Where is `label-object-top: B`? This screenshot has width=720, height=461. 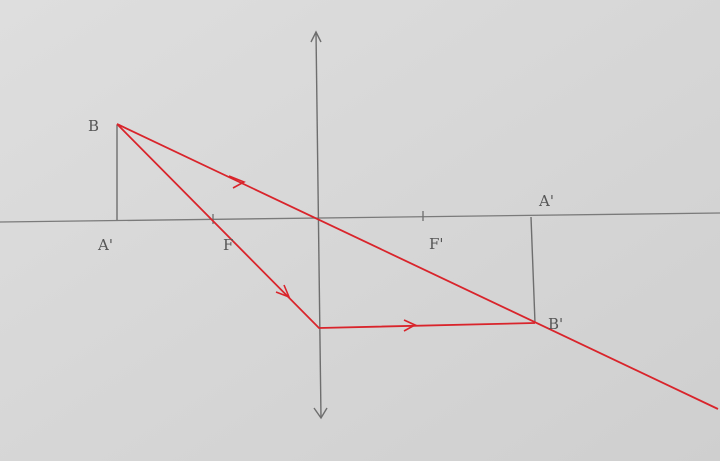 label-object-top: B is located at coordinates (93, 126).